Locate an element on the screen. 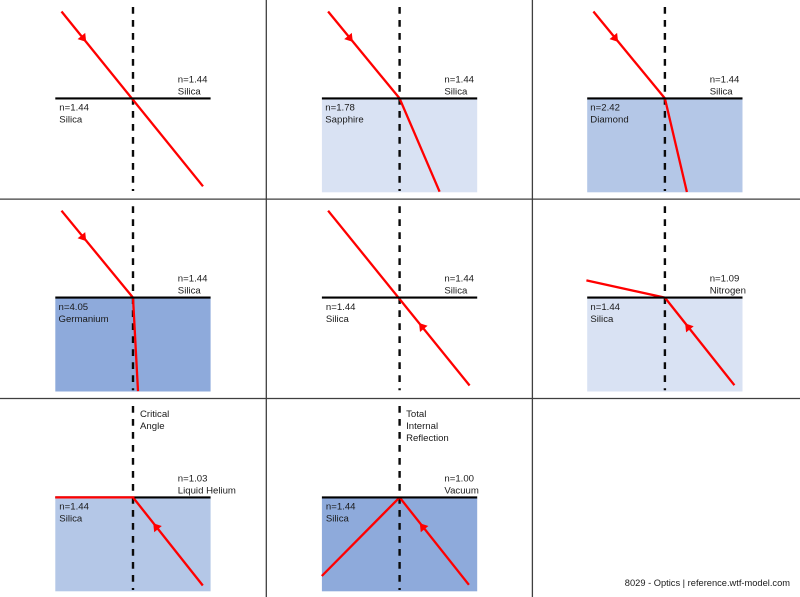  svg-text: Reflection is located at coordinates (427, 438).